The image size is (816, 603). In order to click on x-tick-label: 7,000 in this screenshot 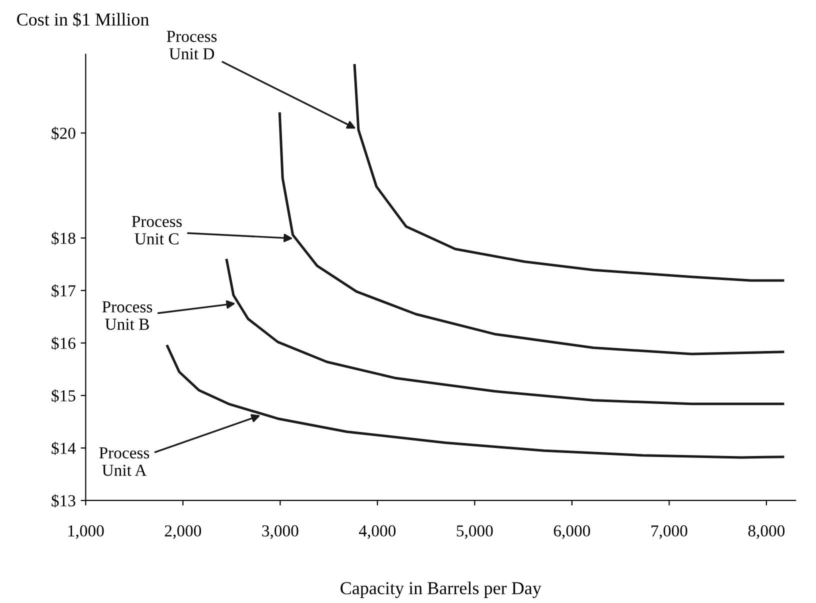, I will do `click(670, 532)`.